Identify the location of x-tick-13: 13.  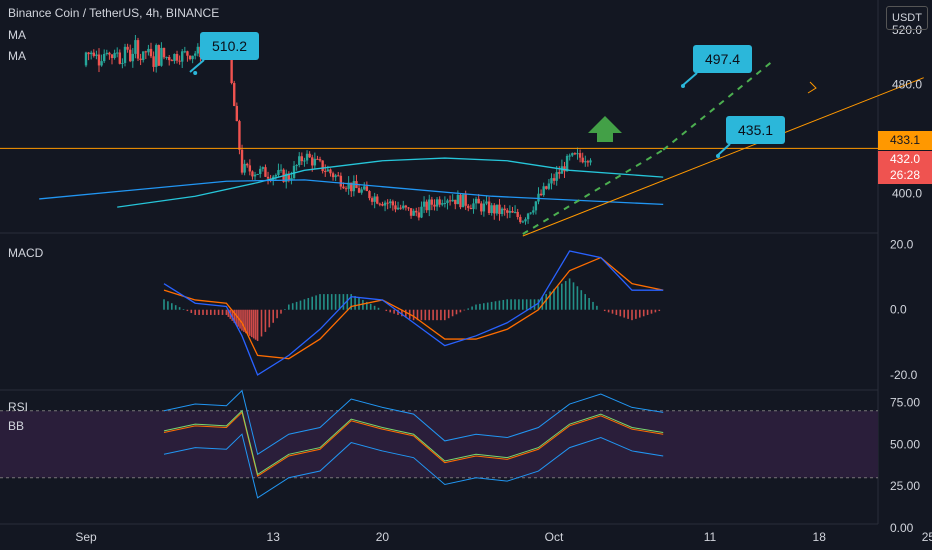
(274, 537).